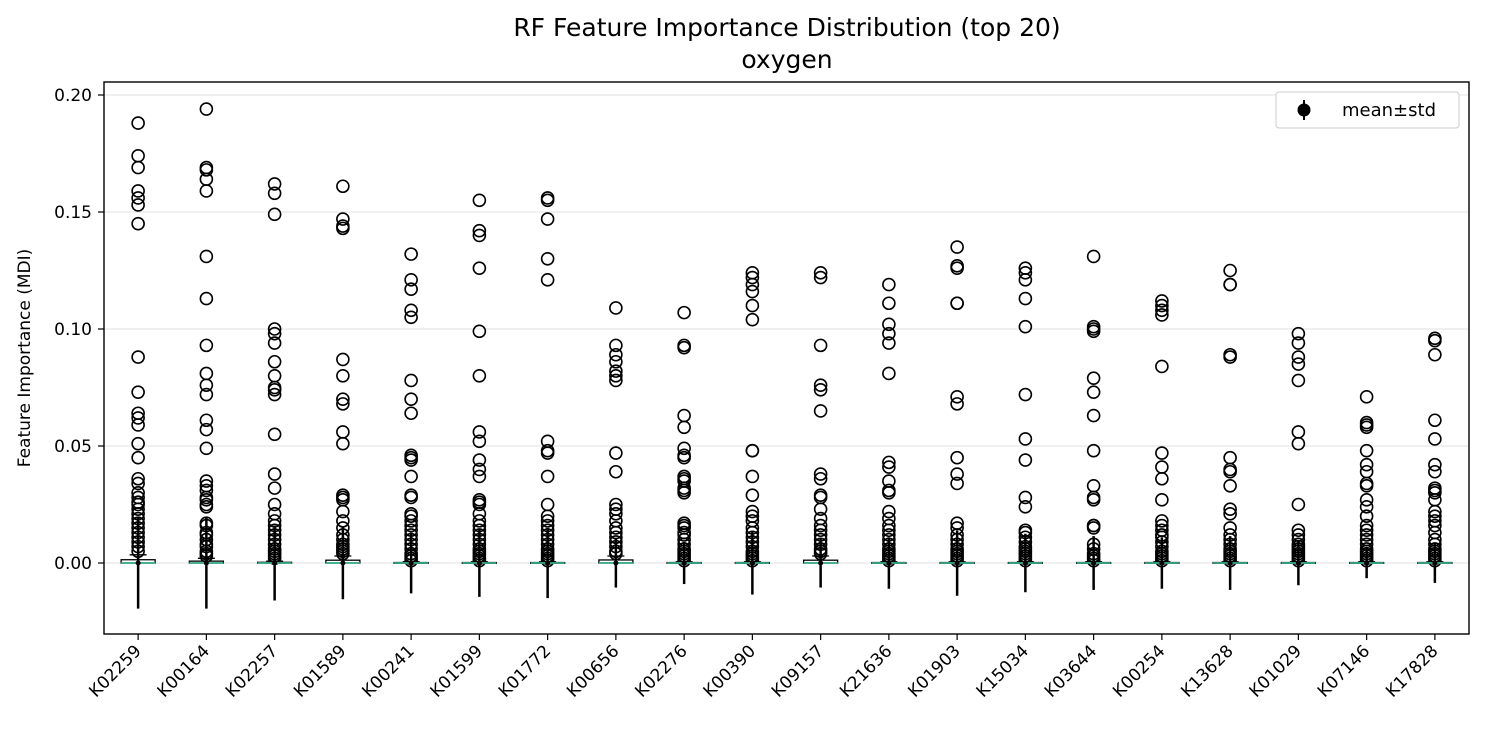 The width and height of the screenshot is (1485, 735). What do you see at coordinates (252, 671) in the screenshot?
I see `x-tick-label: K02257` at bounding box center [252, 671].